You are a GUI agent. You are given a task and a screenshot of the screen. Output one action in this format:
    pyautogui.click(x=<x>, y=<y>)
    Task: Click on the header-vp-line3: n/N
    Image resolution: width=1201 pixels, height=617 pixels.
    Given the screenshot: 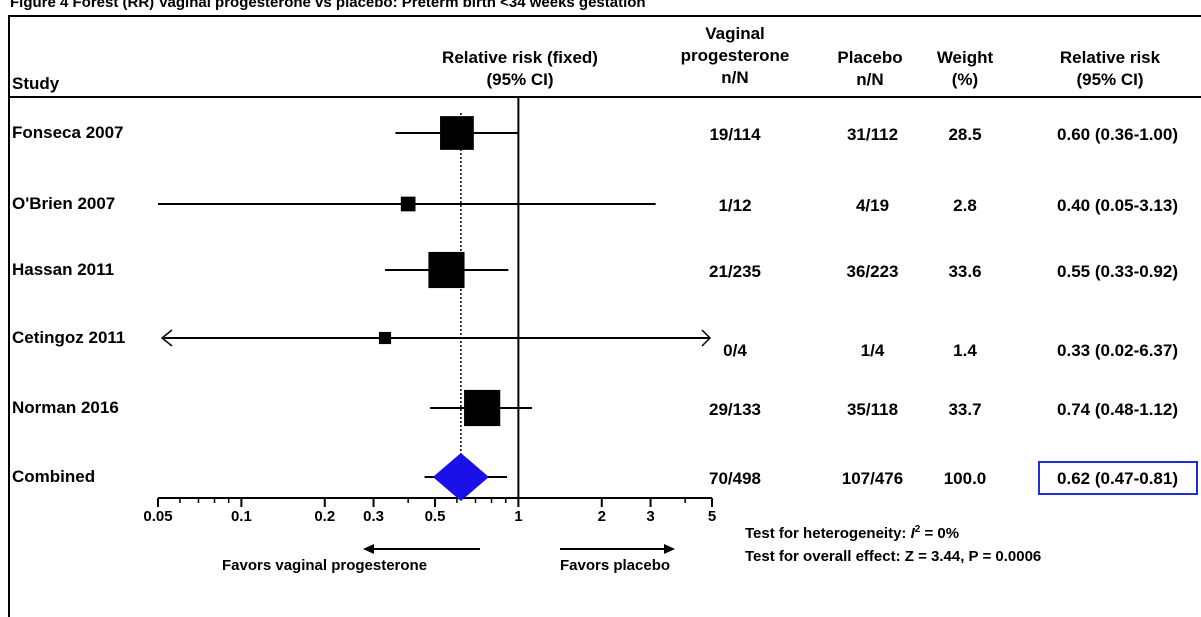 What is the action you would take?
    pyautogui.click(x=735, y=77)
    